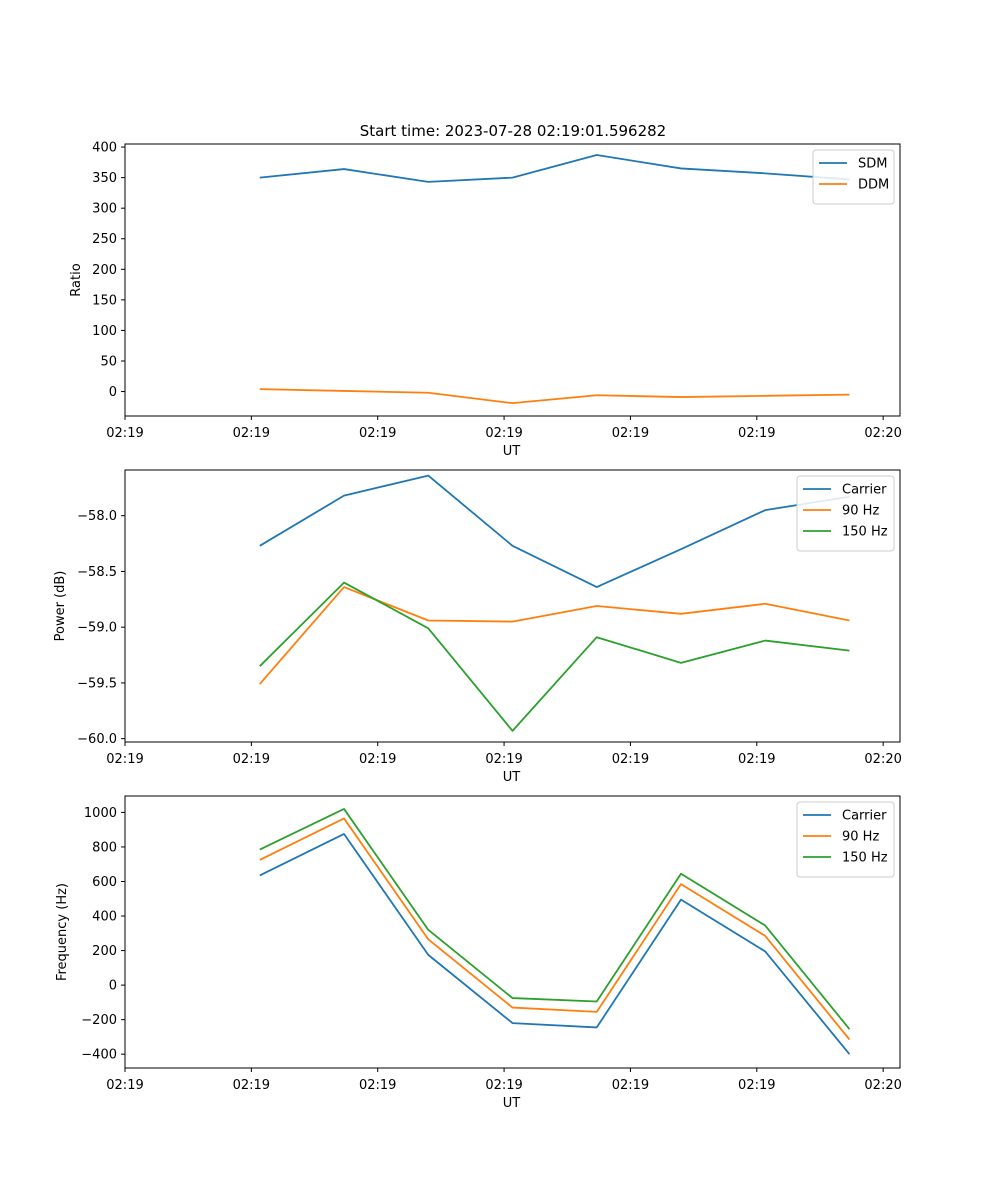  What do you see at coordinates (104, 300) in the screenshot?
I see `y-tick-label: 150` at bounding box center [104, 300].